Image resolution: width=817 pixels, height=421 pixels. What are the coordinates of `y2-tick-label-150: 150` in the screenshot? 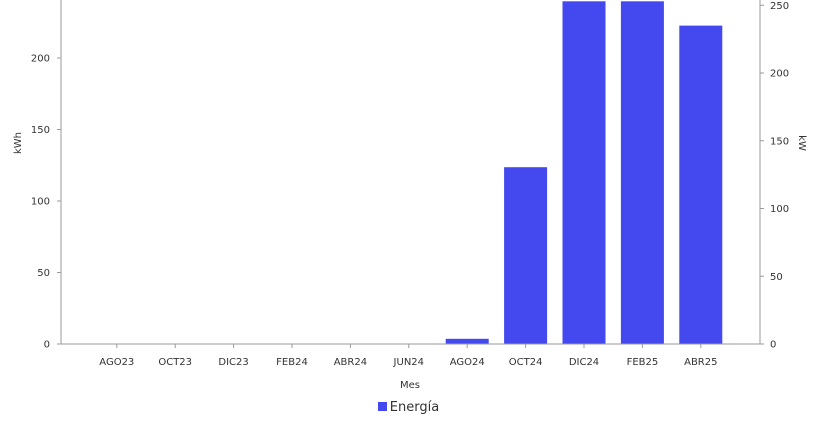 It's located at (779, 141).